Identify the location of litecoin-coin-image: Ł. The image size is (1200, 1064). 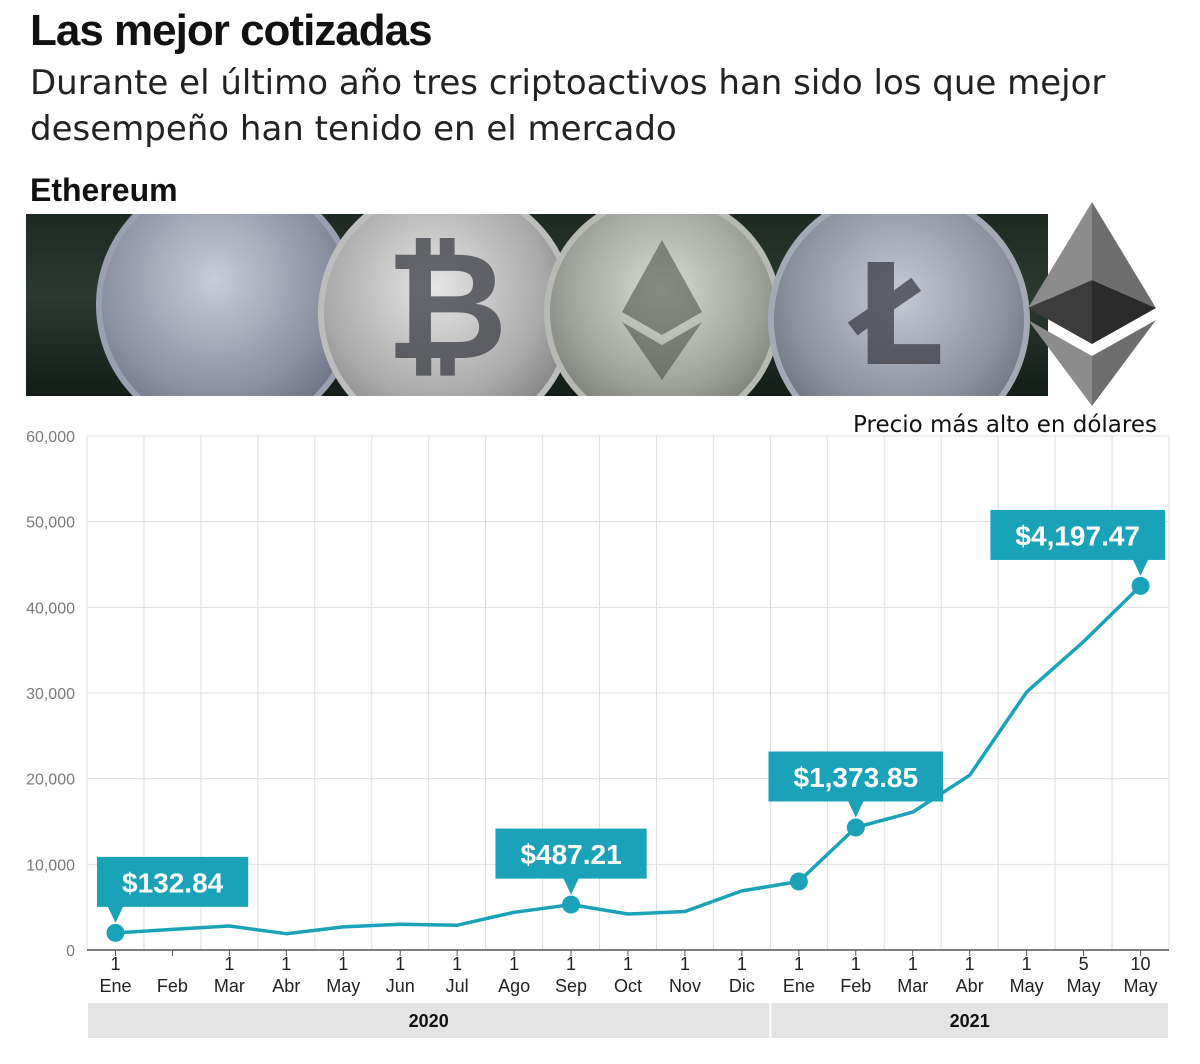
(899, 305).